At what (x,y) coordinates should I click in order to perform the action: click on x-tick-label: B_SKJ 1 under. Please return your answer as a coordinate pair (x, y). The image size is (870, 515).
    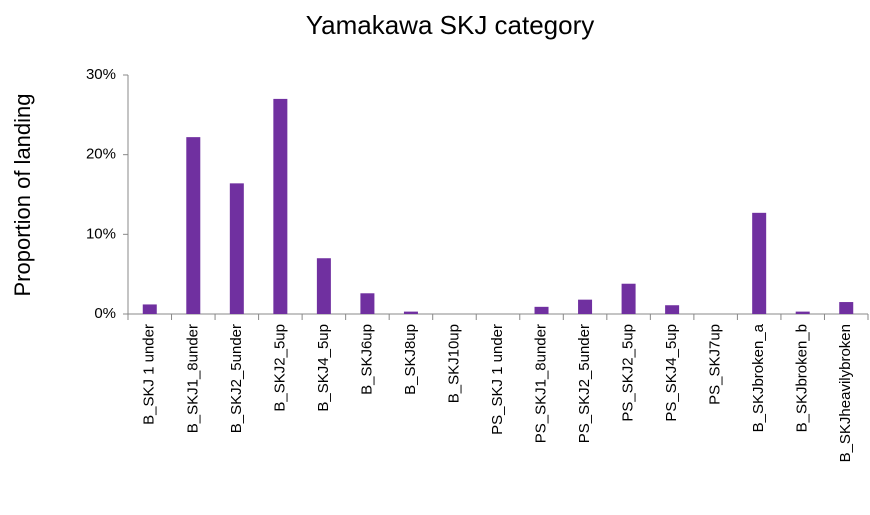
    Looking at the image, I should click on (149, 374).